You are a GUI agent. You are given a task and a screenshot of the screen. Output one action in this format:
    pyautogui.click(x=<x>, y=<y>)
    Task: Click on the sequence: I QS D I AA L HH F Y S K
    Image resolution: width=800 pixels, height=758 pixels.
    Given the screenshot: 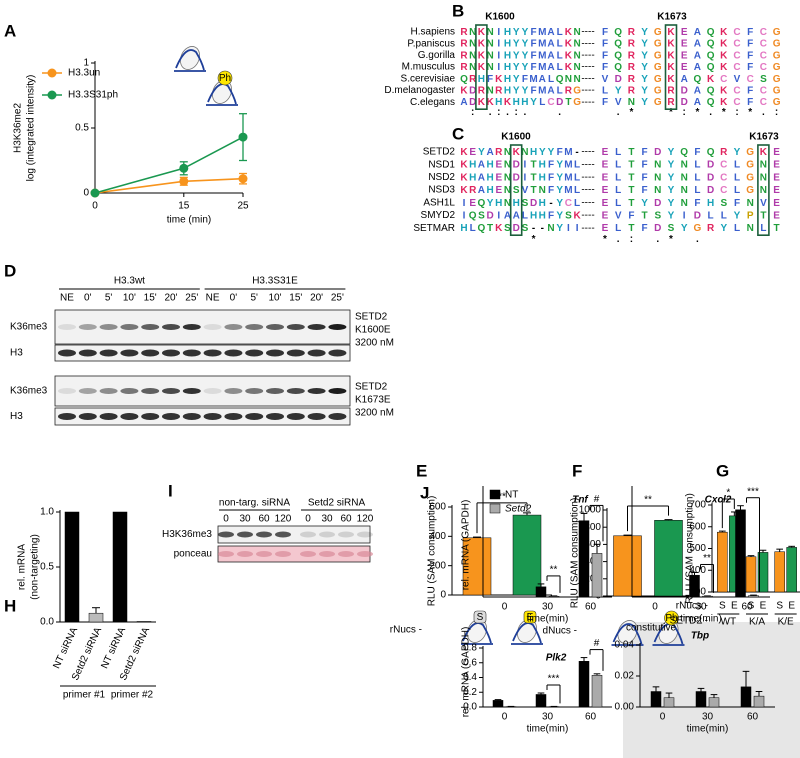 What is the action you would take?
    pyautogui.click(x=522, y=215)
    